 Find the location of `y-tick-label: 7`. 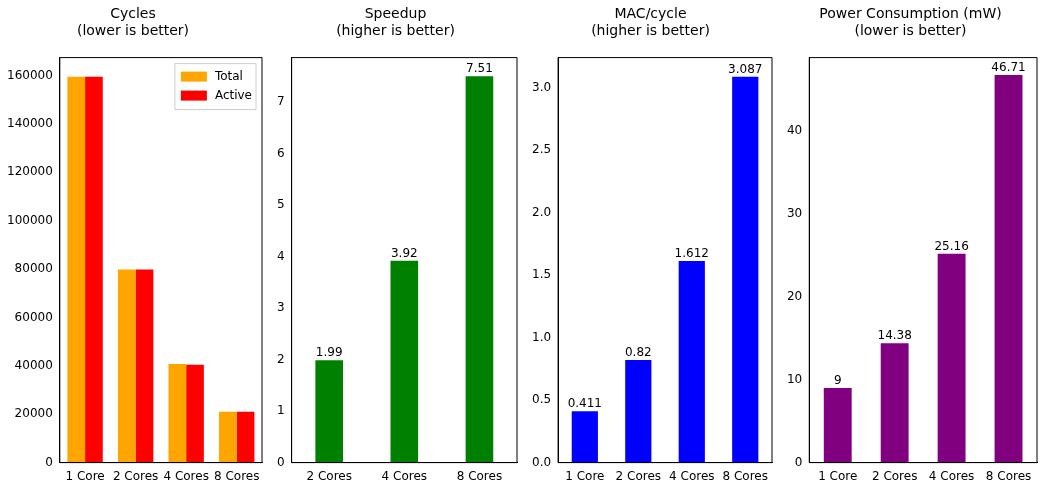

y-tick-label: 7 is located at coordinates (280, 101).